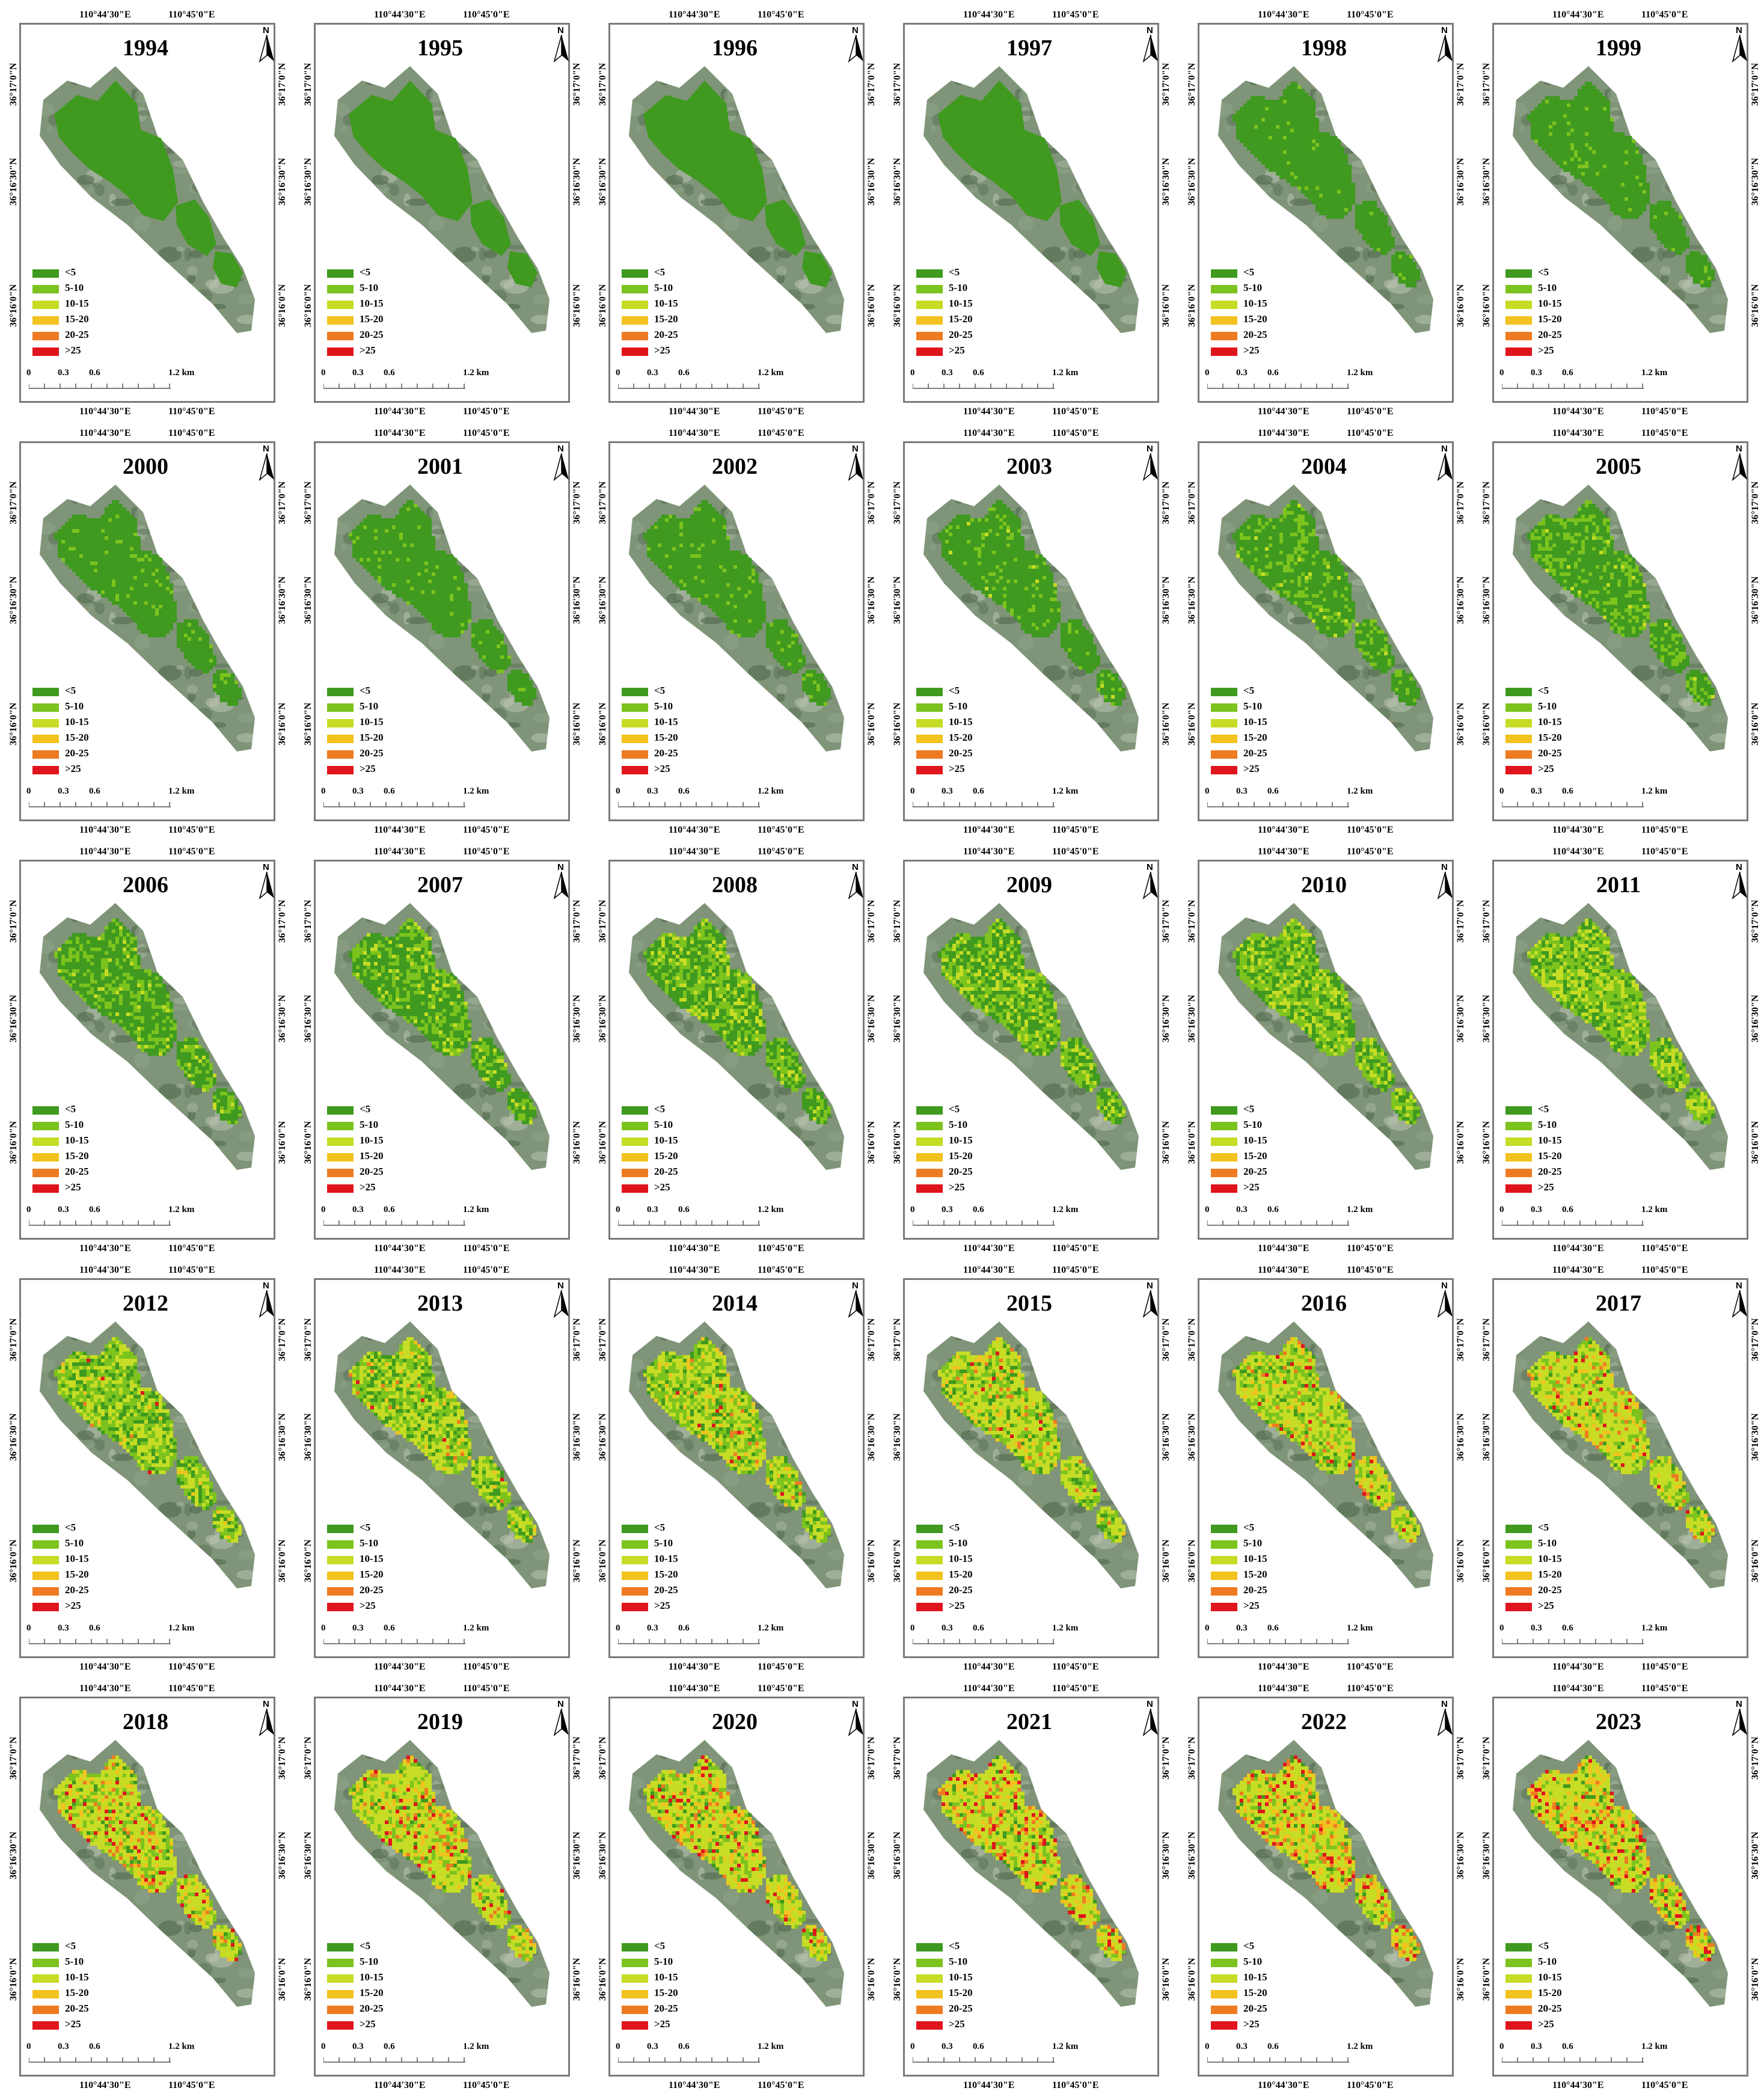  Describe the element at coordinates (1324, 1303) in the screenshot. I see `panel-year-title: 2016` at that location.